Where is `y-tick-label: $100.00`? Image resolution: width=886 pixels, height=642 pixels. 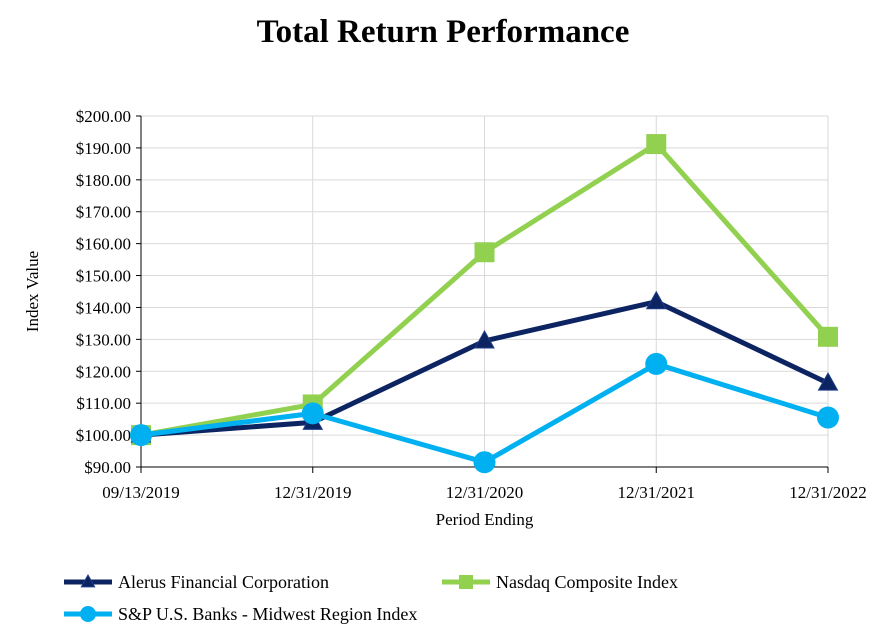 y-tick-label: $100.00 is located at coordinates (103, 435).